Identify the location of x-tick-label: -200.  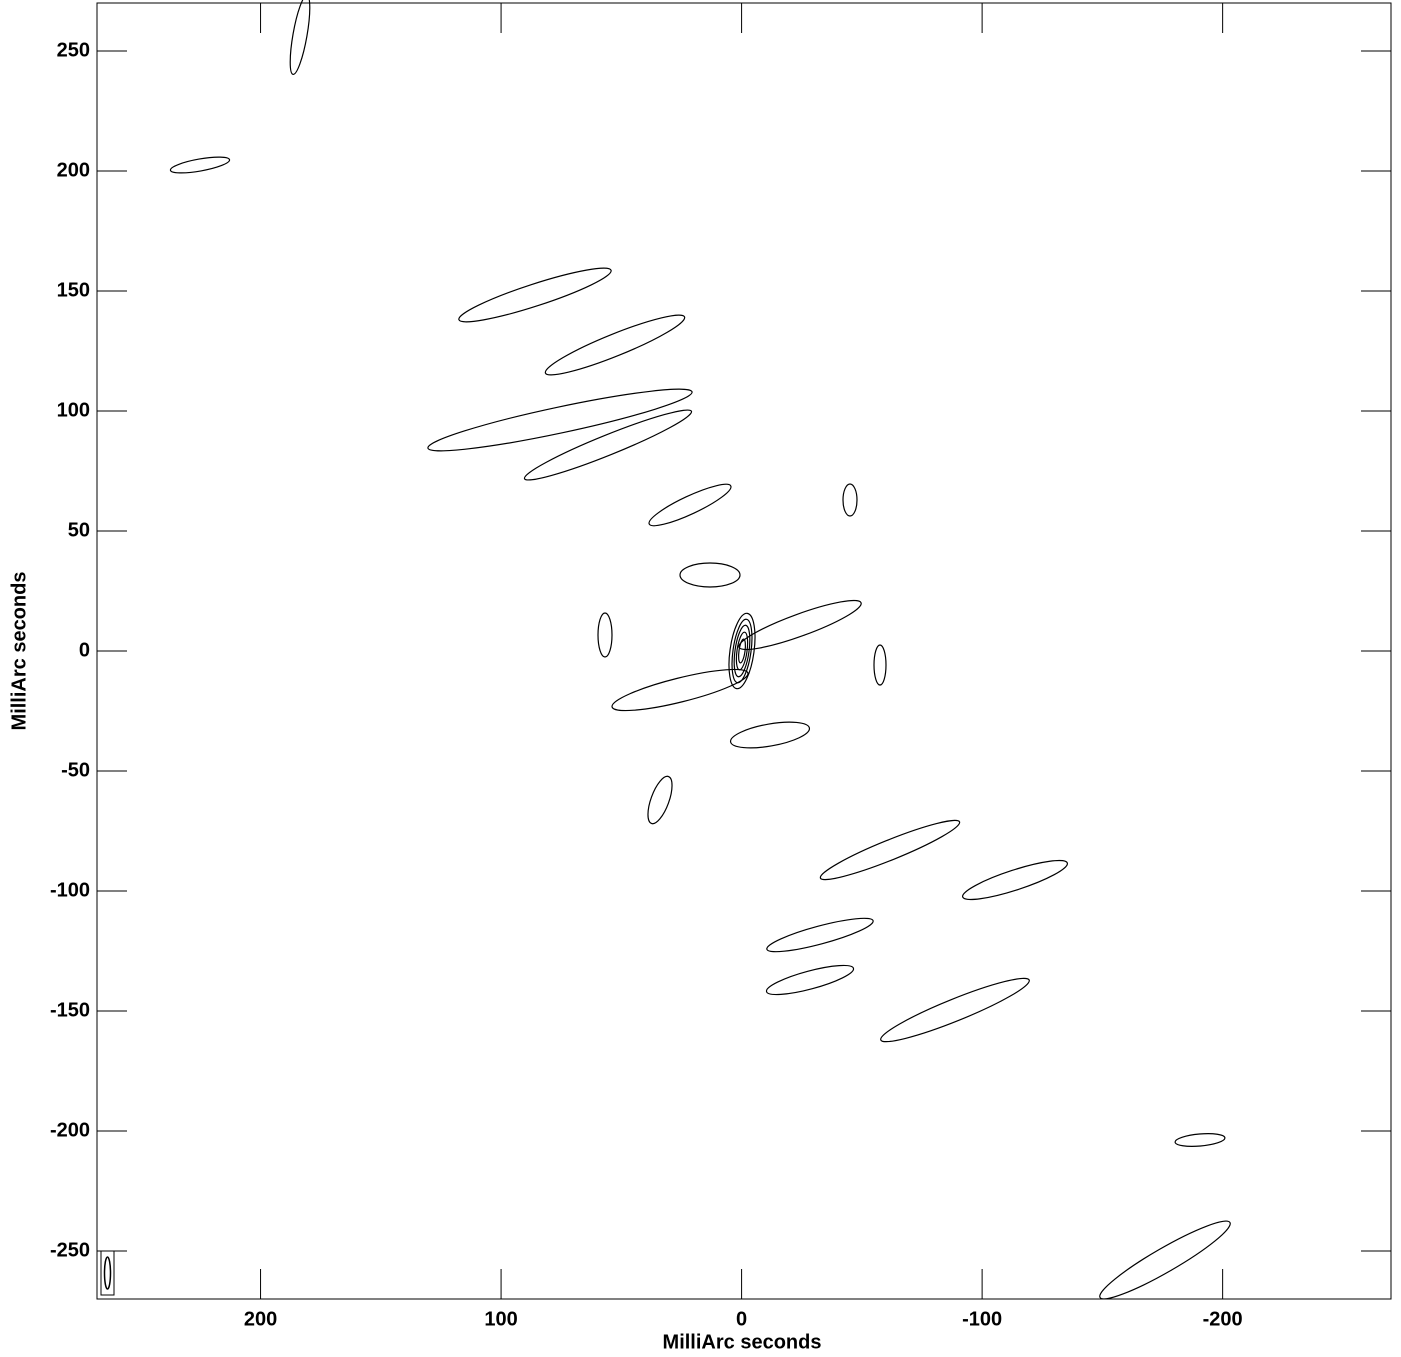
(1223, 1319).